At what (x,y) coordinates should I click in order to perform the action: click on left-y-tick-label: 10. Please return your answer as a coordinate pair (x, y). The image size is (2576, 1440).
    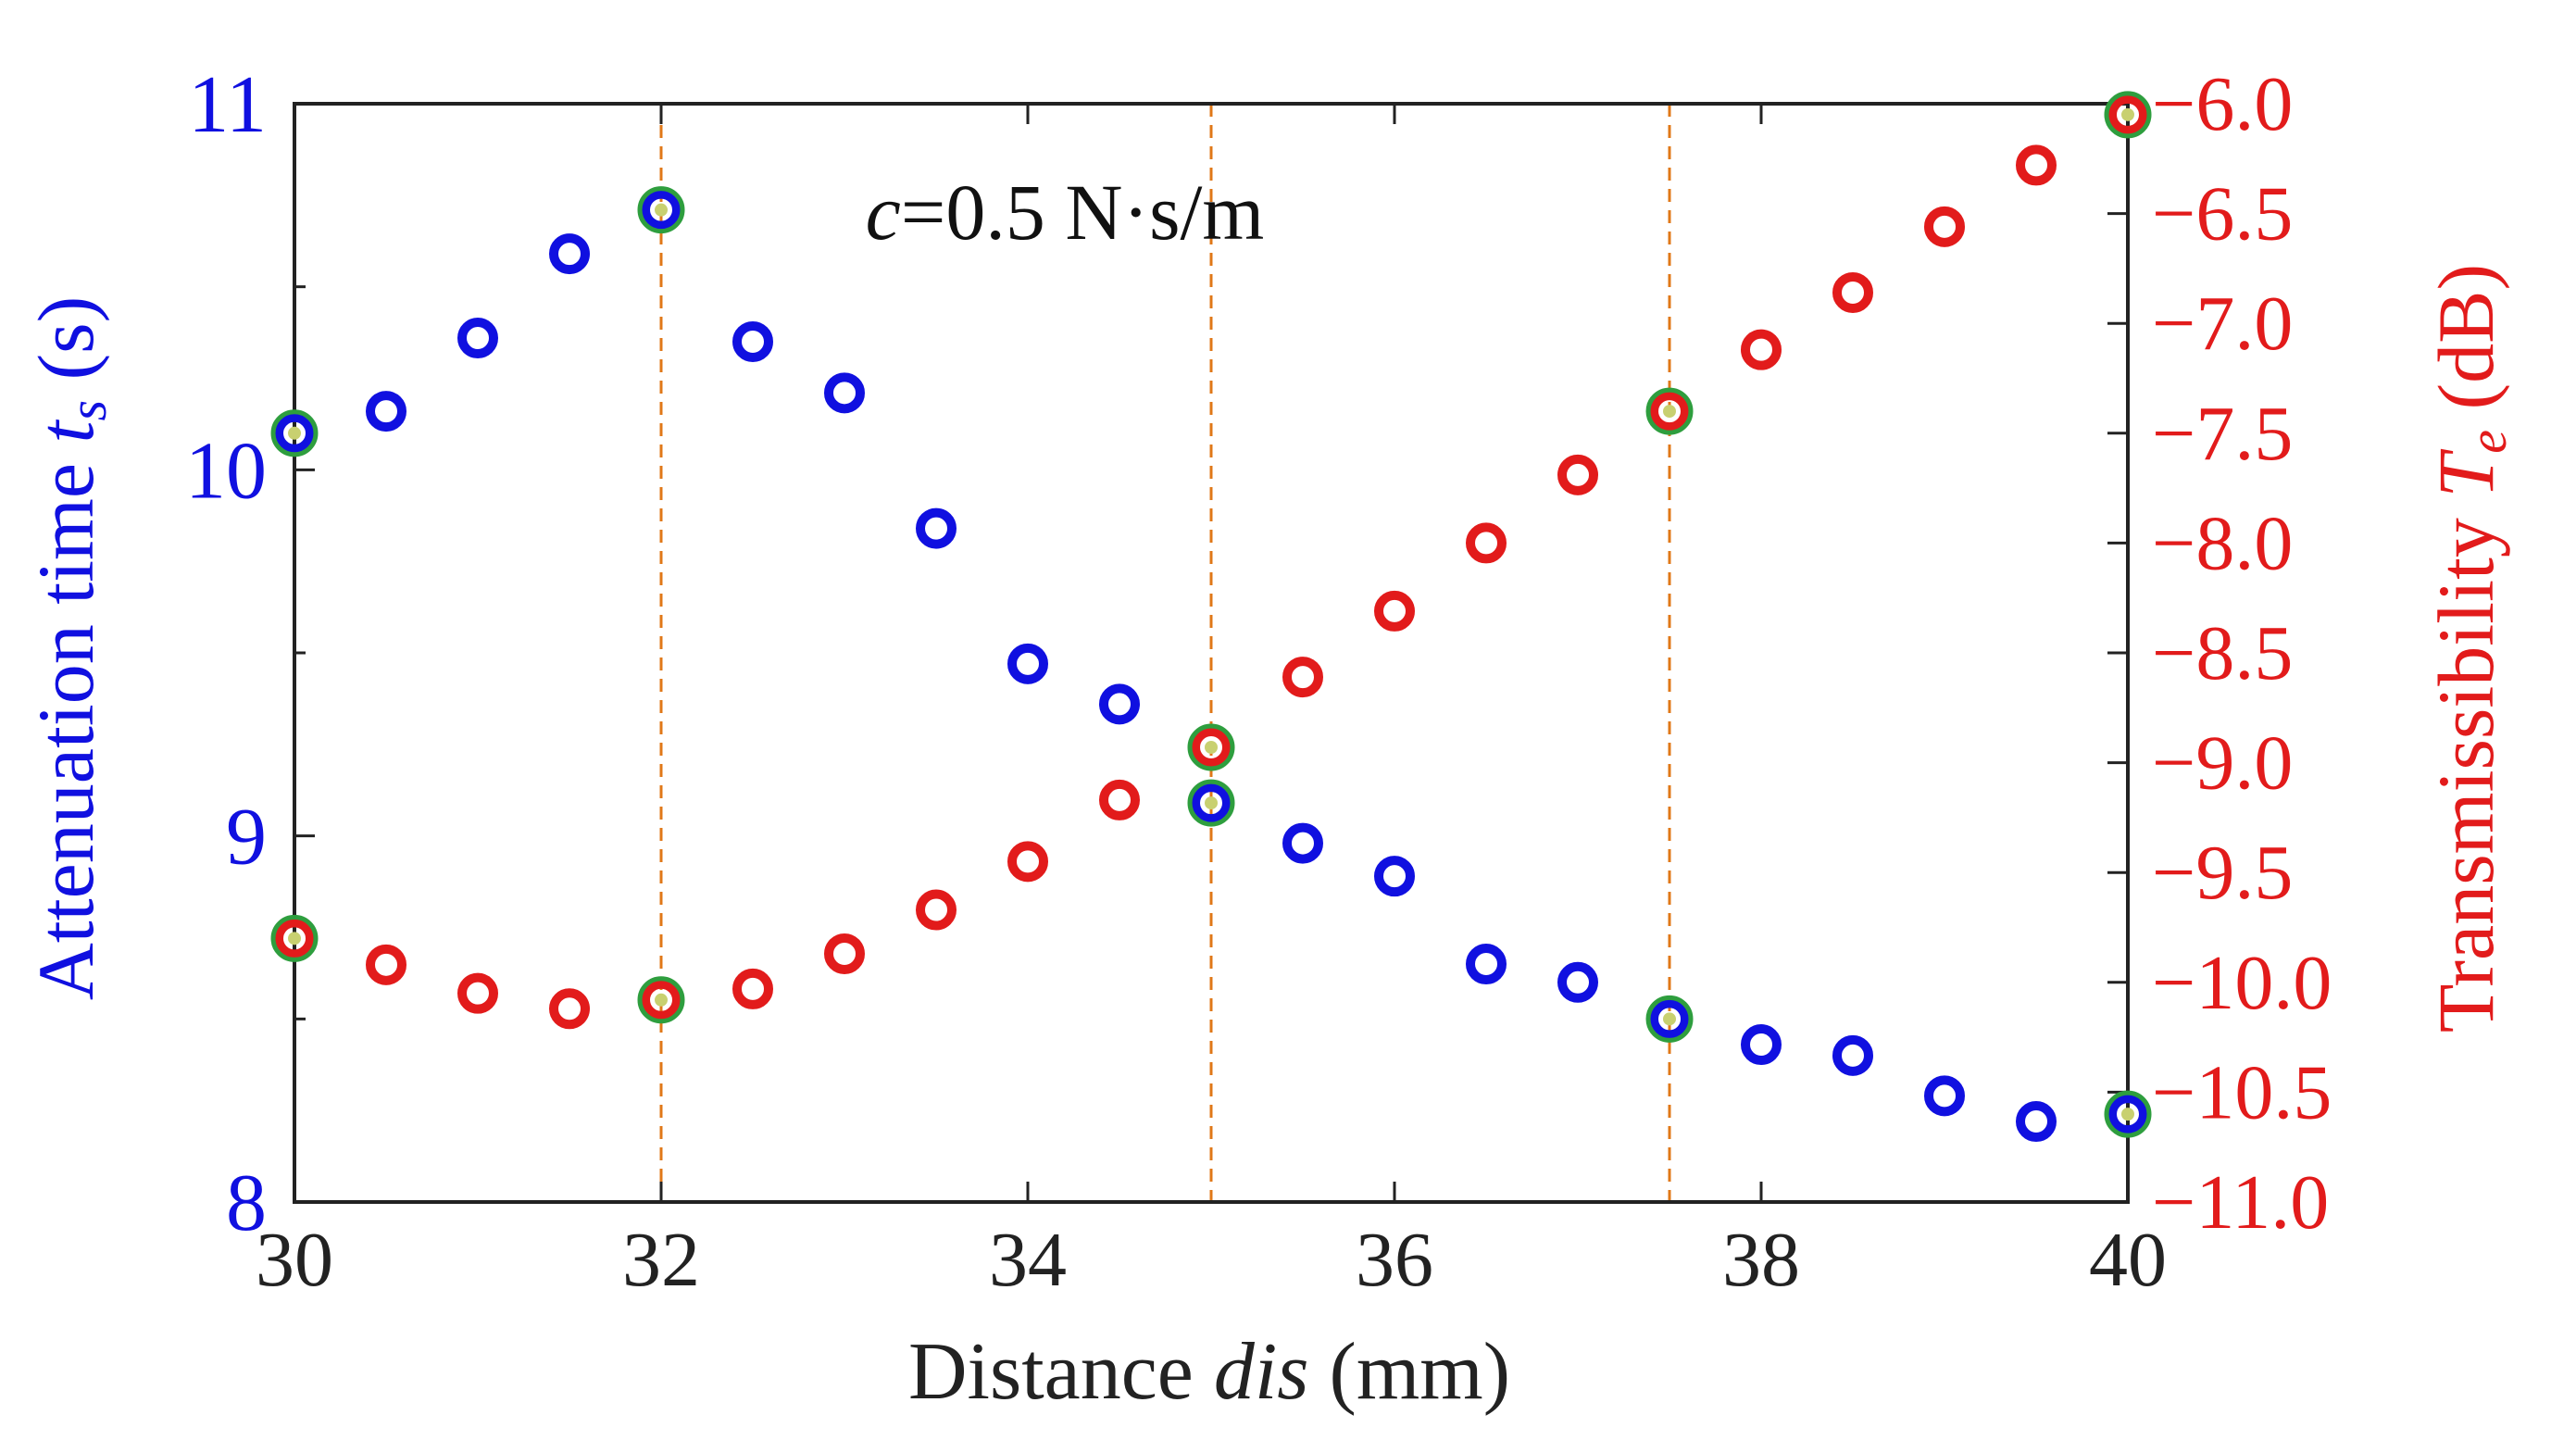
    Looking at the image, I should click on (226, 471).